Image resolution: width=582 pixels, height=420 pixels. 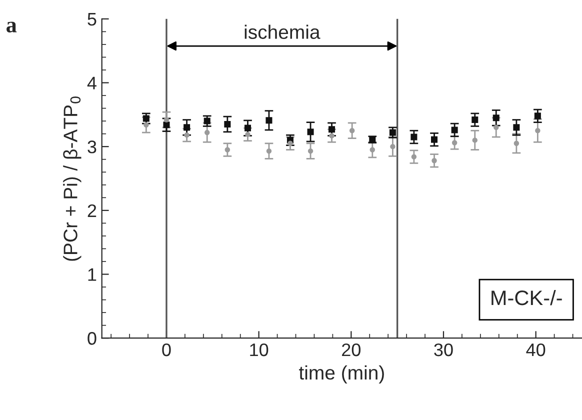 I want to click on x-tick-label: 30, so click(x=443, y=349).